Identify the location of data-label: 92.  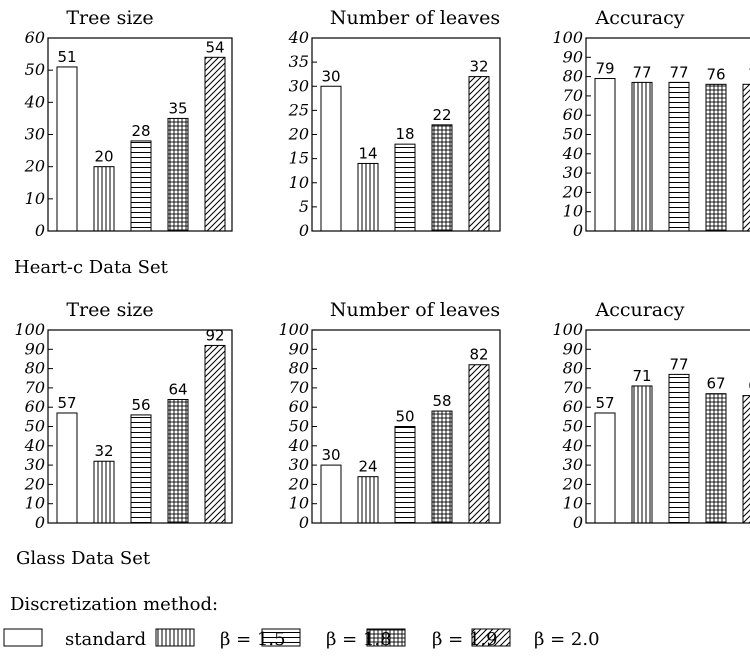
(214, 335).